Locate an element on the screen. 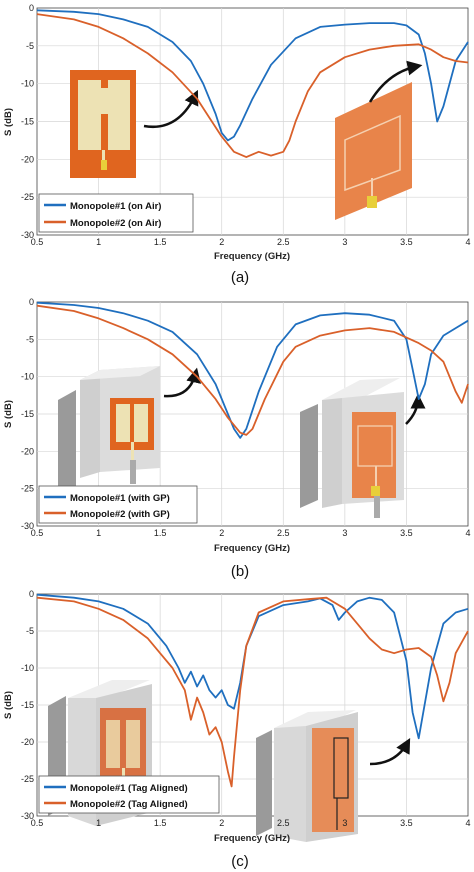  panel-caption: (c) is located at coordinates (240, 861).